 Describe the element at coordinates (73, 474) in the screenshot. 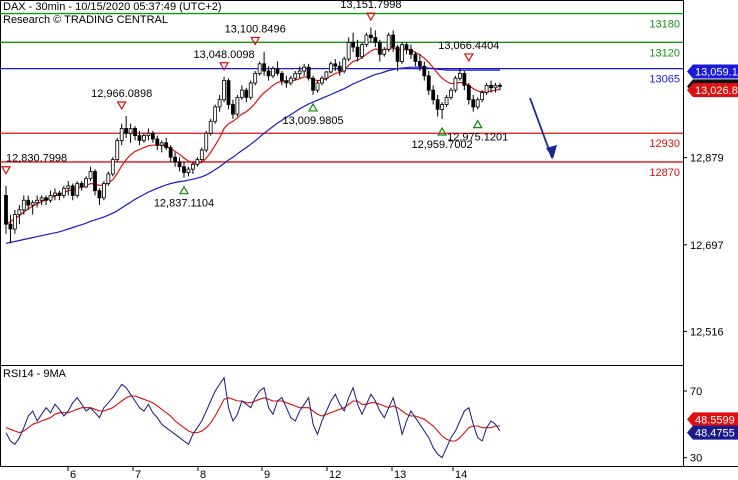

I see `time-tick-label: 6` at that location.